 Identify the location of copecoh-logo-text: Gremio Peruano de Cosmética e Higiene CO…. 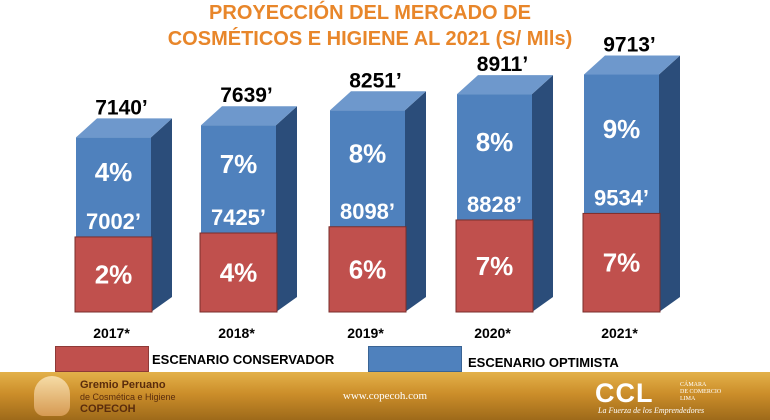
(128, 397).